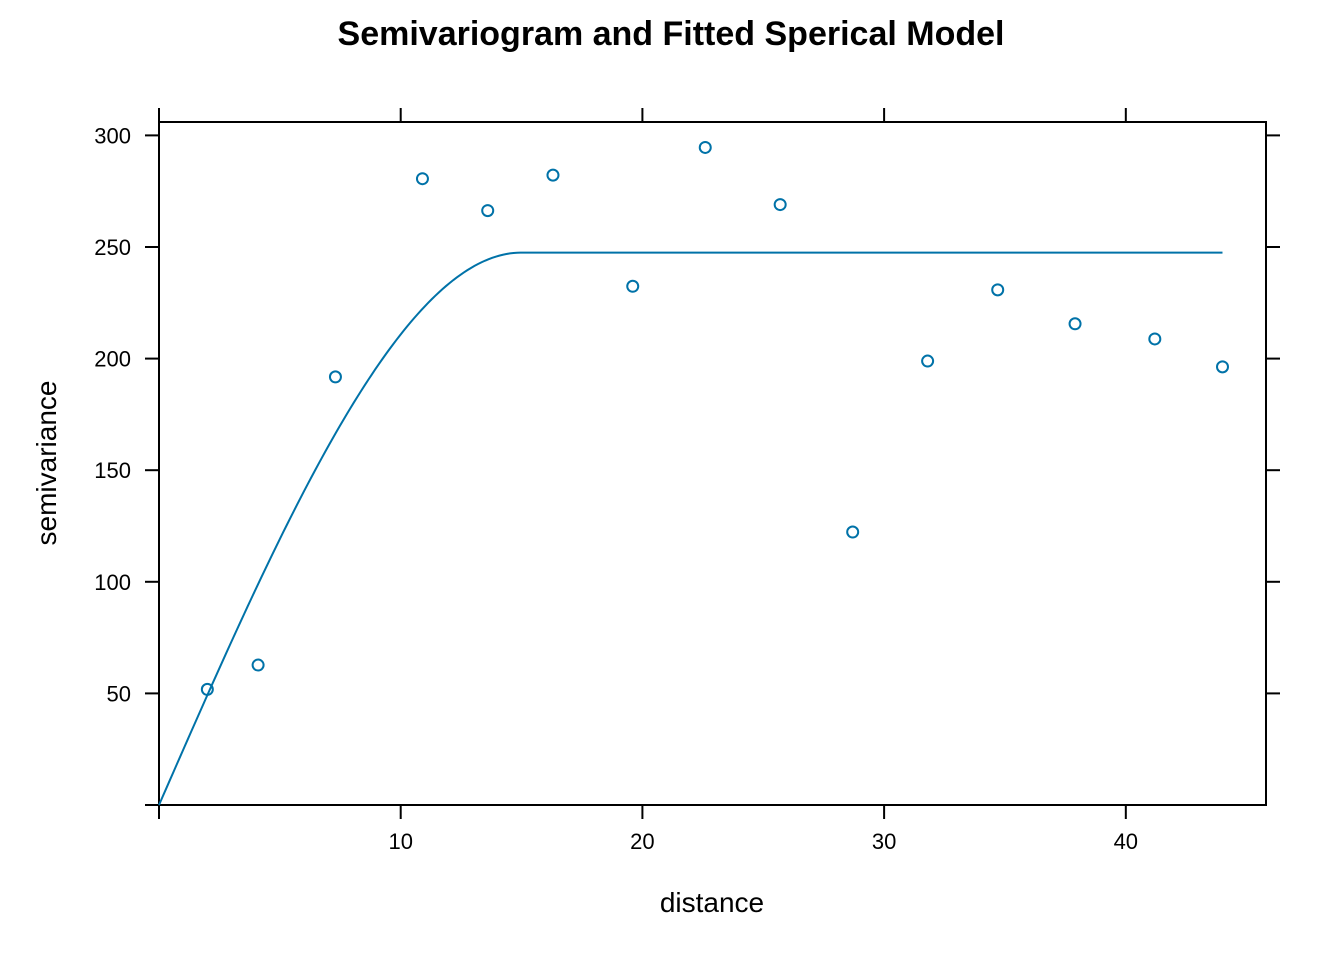 This screenshot has height=960, width=1344. I want to click on y-tick-label: 250, so click(112, 247).